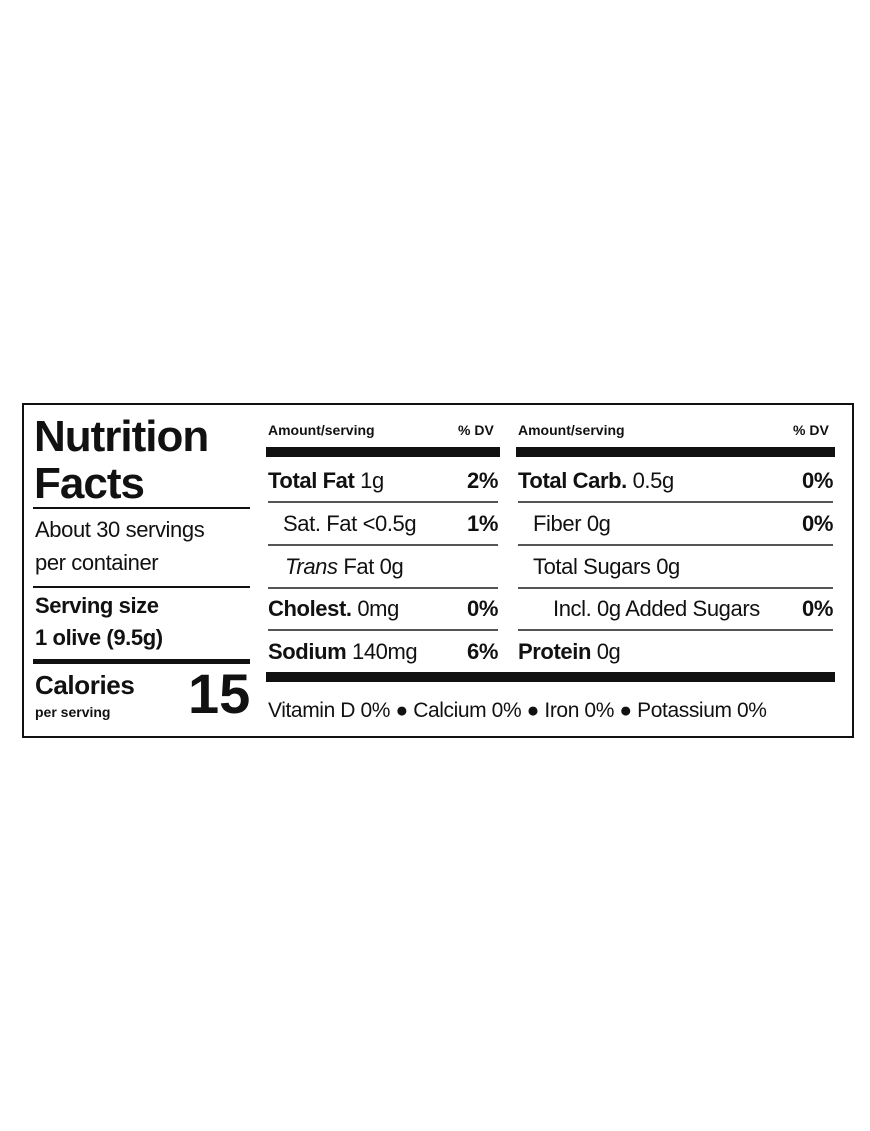 The width and height of the screenshot is (870, 1131). What do you see at coordinates (572, 480) in the screenshot?
I see `nutrient: Total Carb.` at bounding box center [572, 480].